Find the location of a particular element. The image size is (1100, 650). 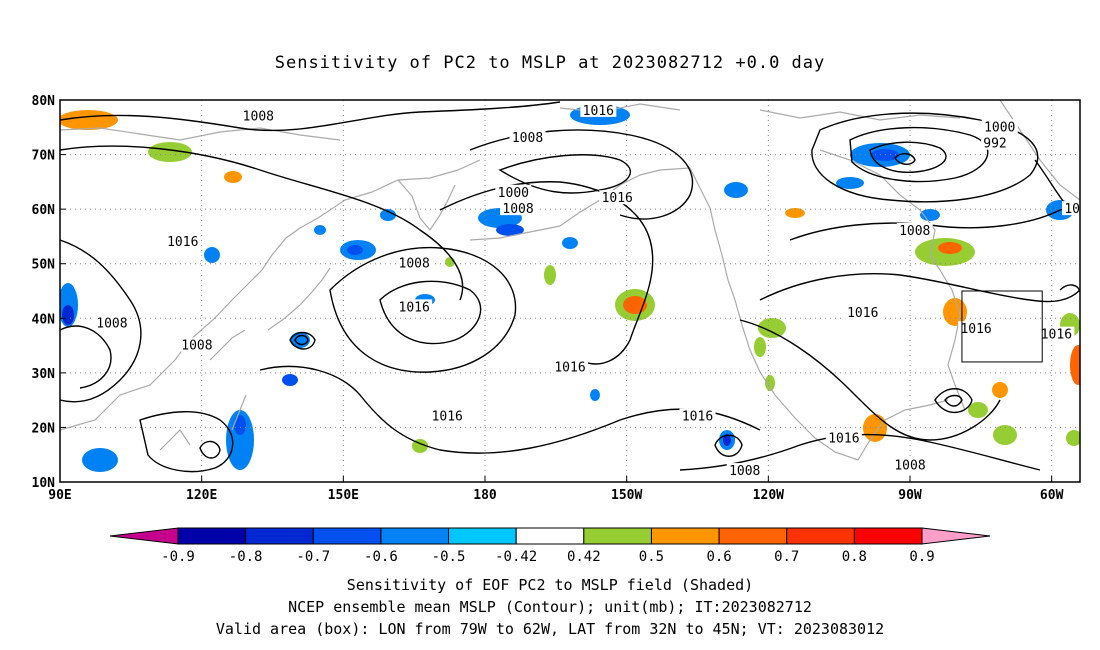

colorbar-tick-label: -0.42 is located at coordinates (516, 557).